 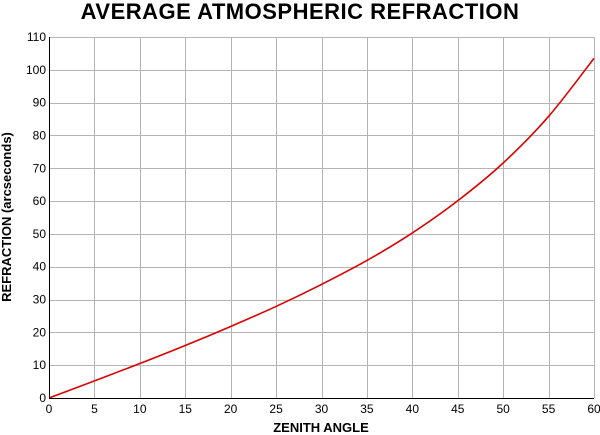 I want to click on x-tick-label: 0, so click(x=49, y=409).